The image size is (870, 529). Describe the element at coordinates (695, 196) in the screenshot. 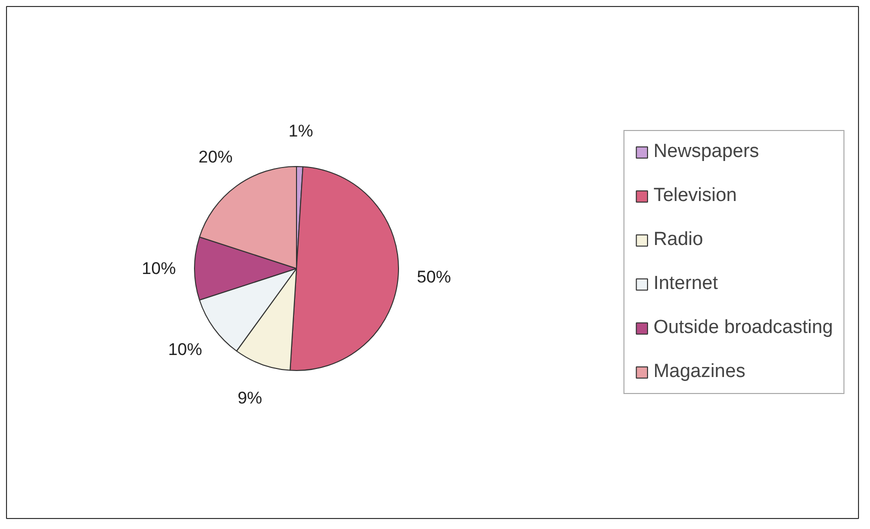

I see `legend-label: Television` at that location.